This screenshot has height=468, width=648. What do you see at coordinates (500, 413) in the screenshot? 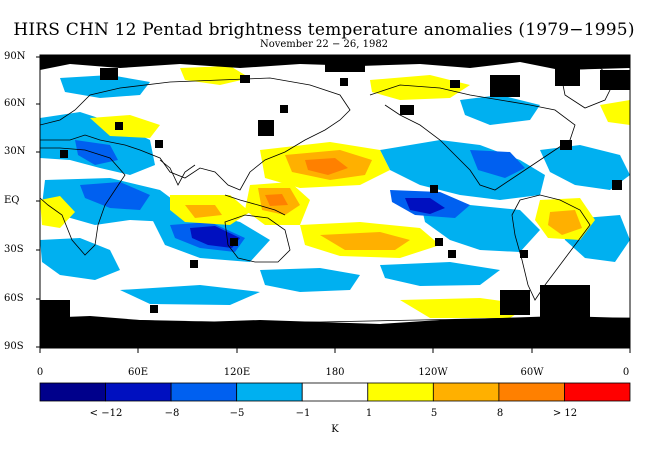
I see `colorbar-label-6: 8` at bounding box center [500, 413].